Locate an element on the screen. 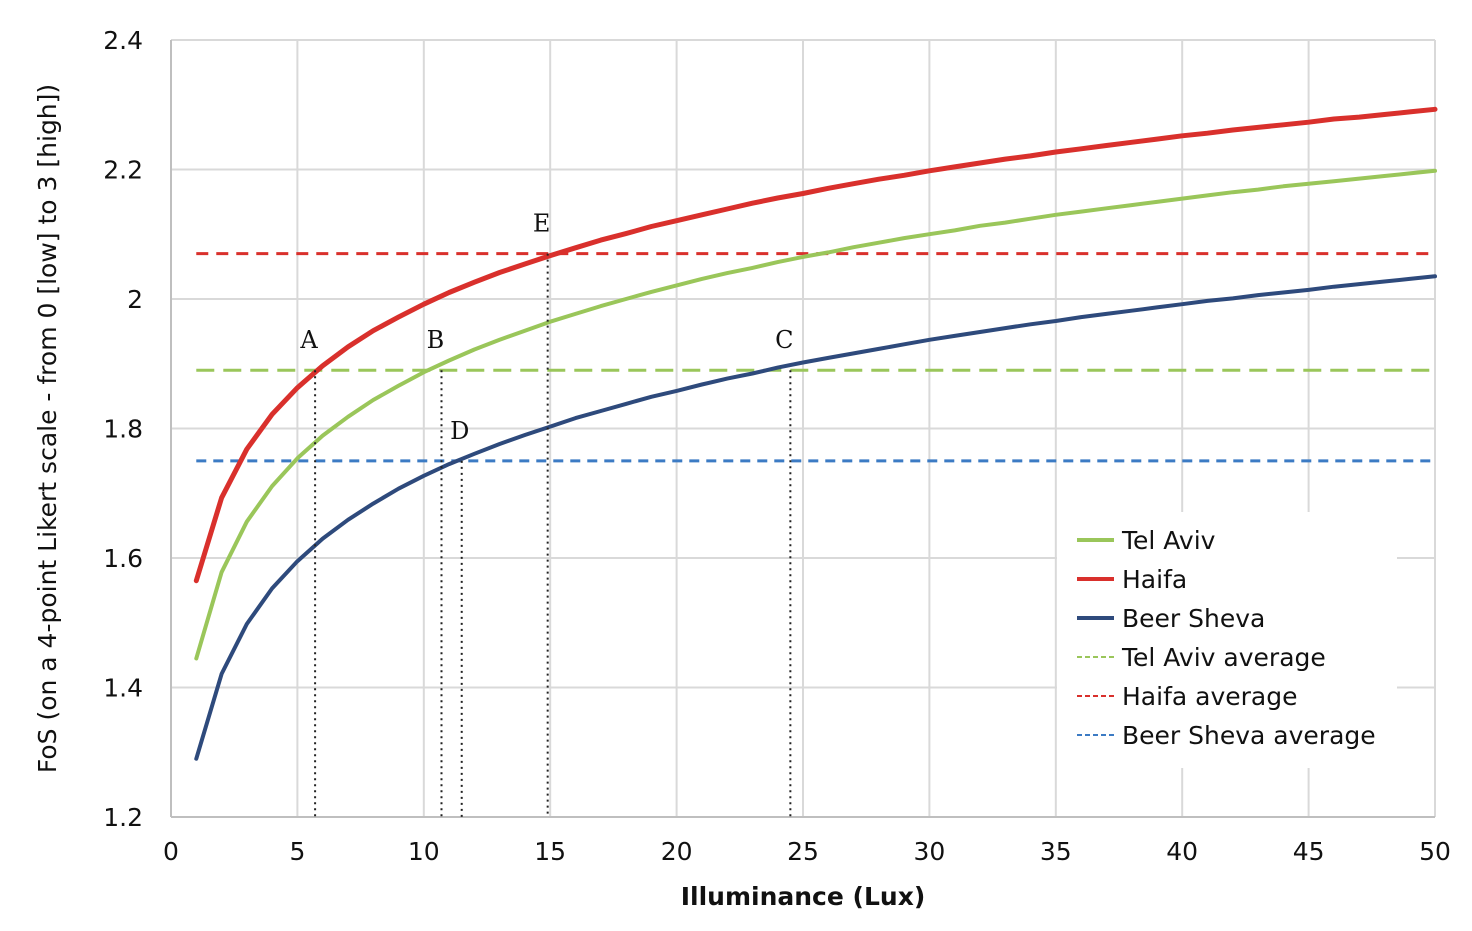  x-tick-label: 0 is located at coordinates (171, 851).